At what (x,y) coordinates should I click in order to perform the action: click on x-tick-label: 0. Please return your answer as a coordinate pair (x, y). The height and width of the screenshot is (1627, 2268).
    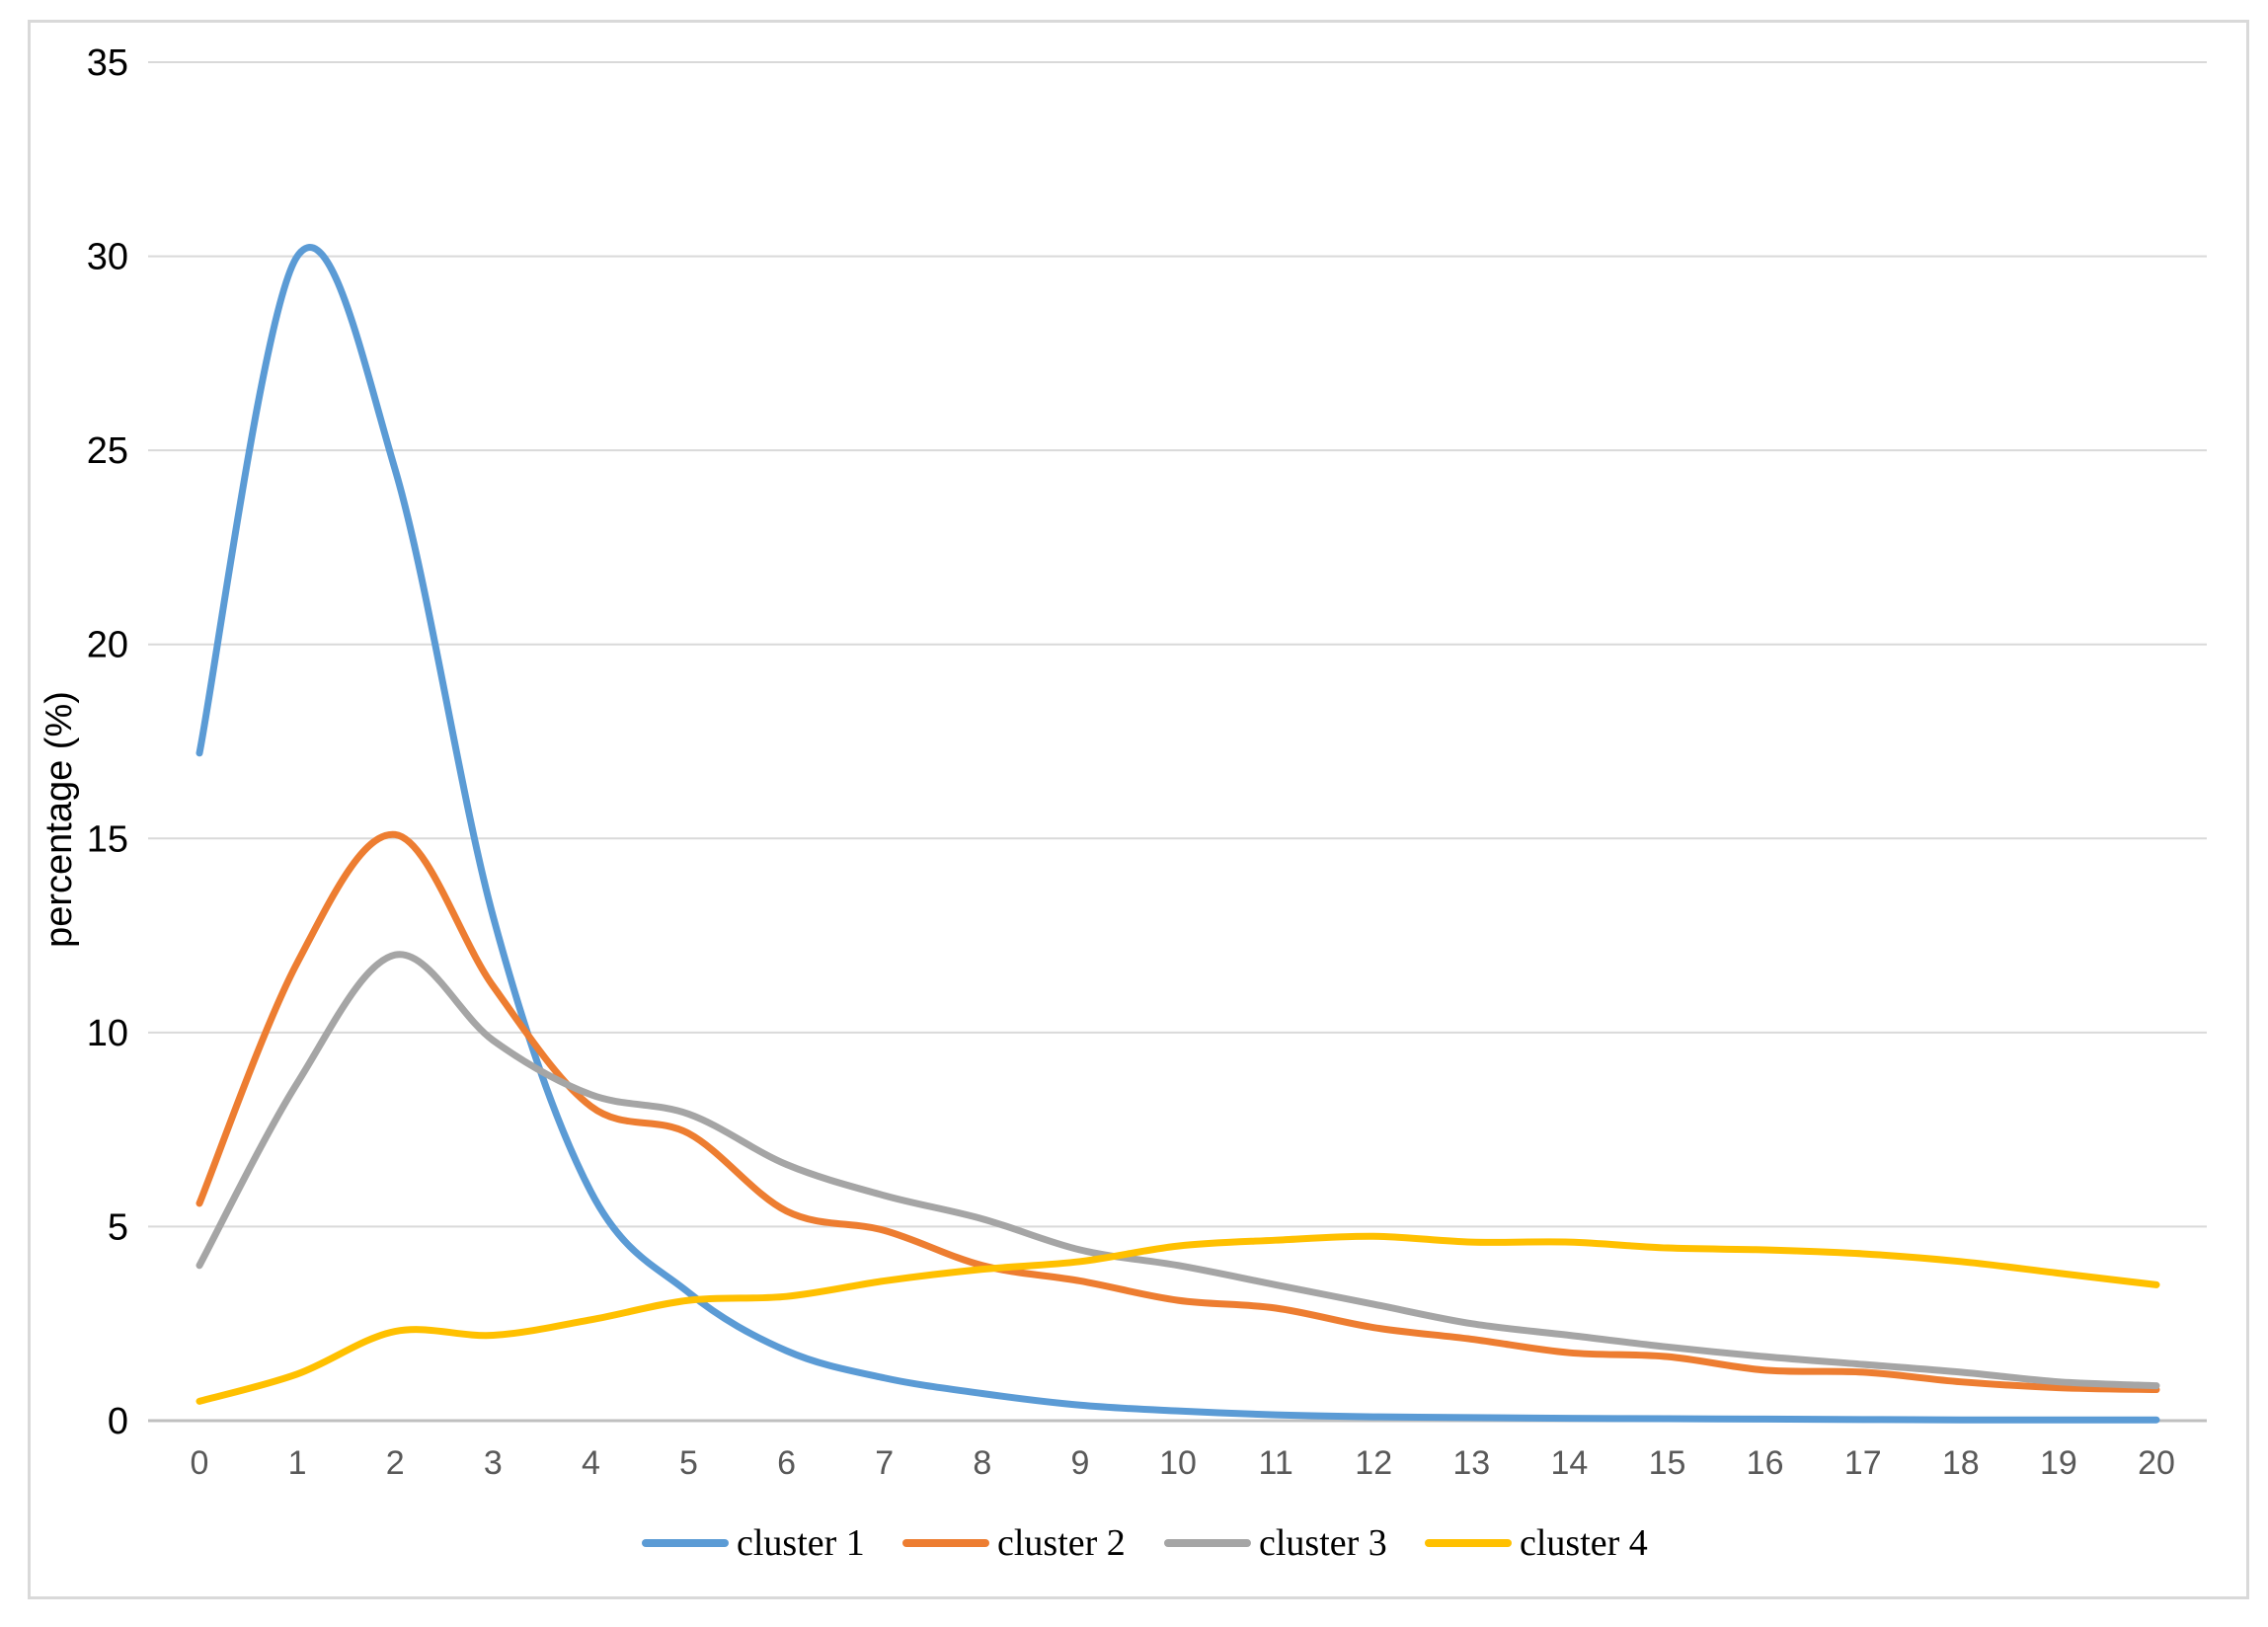
    Looking at the image, I should click on (200, 1463).